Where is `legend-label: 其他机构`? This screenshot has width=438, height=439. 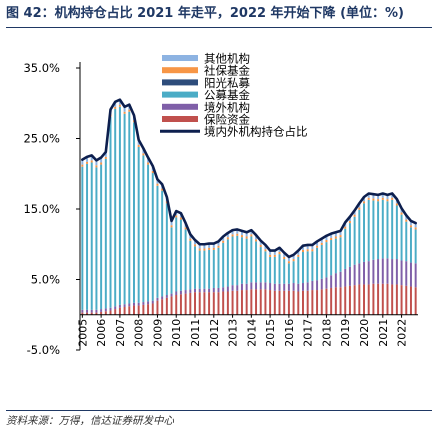
legend-label: 其他机构 is located at coordinates (227, 59).